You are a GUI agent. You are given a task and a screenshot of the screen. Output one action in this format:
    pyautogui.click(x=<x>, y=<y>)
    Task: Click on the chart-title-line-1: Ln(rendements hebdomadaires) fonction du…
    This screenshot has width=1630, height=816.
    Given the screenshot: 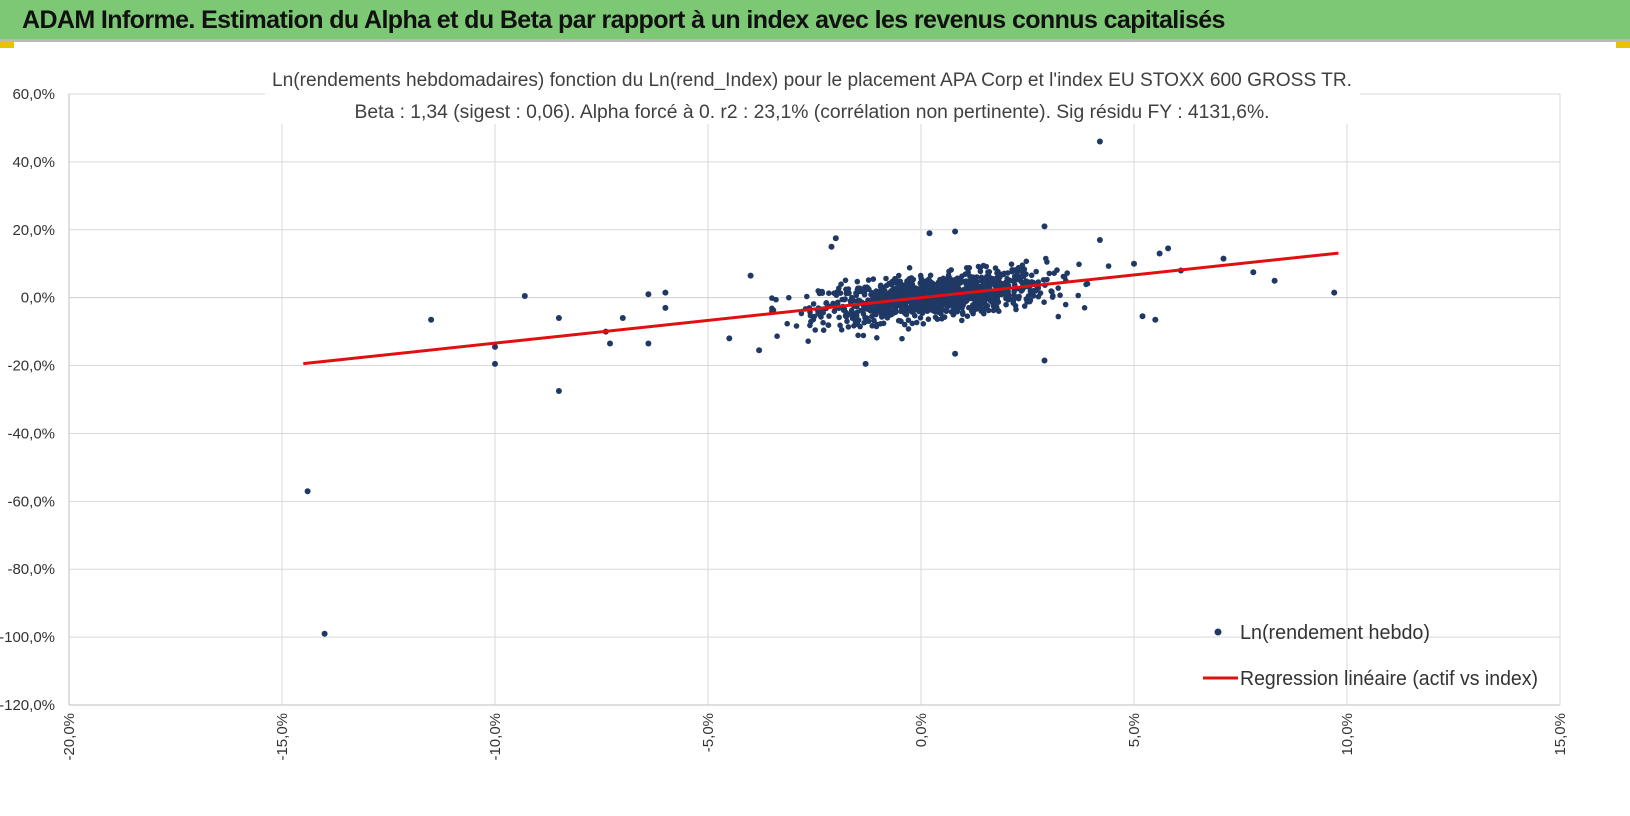 What is the action you would take?
    pyautogui.click(x=812, y=80)
    